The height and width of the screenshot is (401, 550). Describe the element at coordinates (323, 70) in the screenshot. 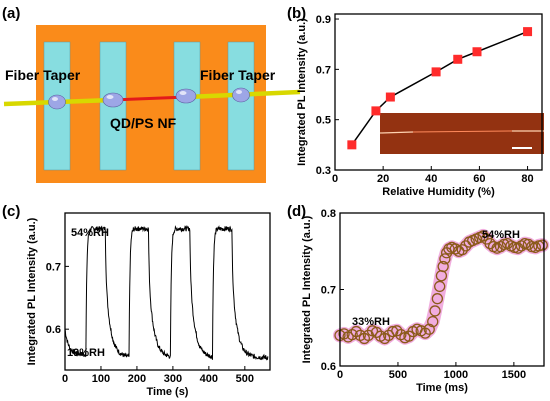

I see `b-y-tick-label: 0.7` at that location.